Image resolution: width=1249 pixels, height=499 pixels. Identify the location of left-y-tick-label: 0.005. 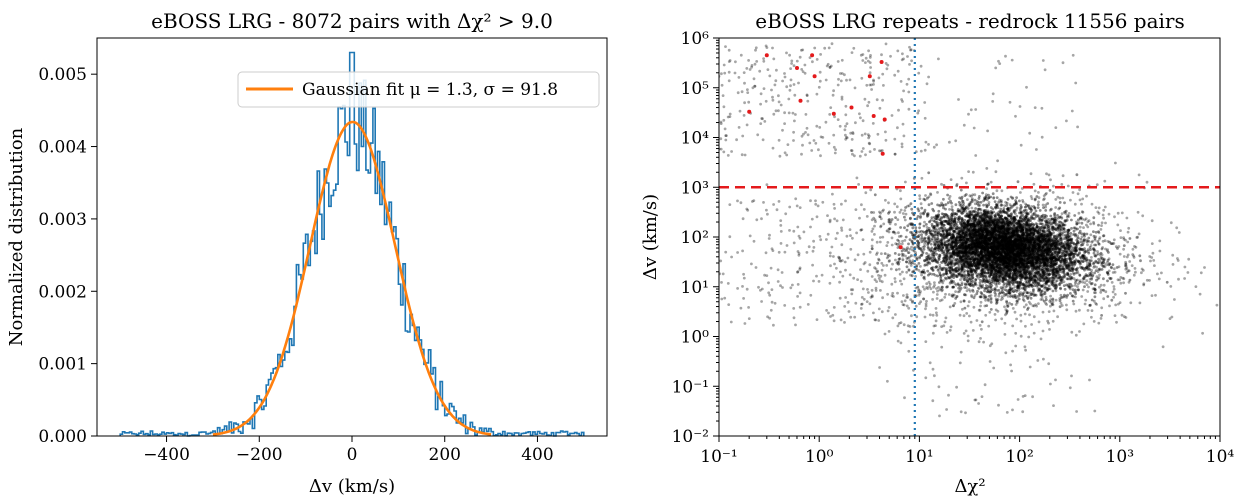
(62, 75).